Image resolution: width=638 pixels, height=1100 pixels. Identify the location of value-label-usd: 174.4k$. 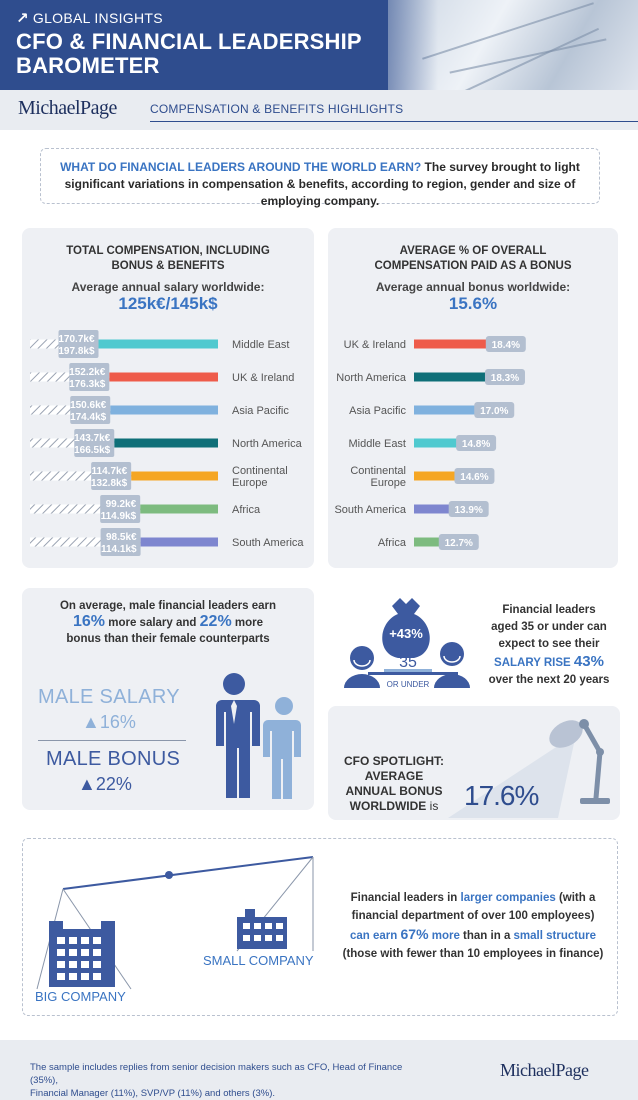
(88, 417).